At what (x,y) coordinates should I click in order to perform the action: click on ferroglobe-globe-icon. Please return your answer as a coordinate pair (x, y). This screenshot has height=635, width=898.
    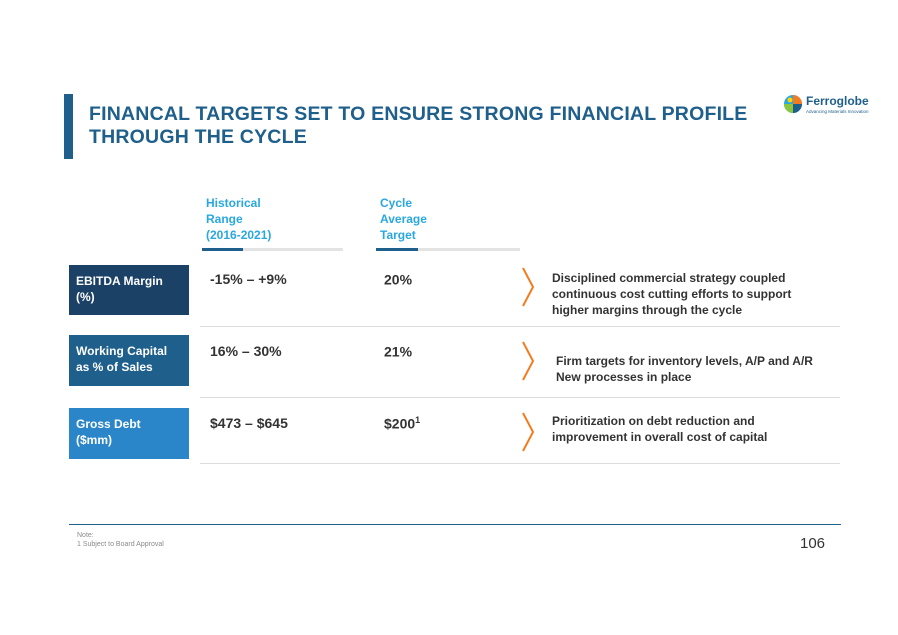
    Looking at the image, I should click on (793, 104).